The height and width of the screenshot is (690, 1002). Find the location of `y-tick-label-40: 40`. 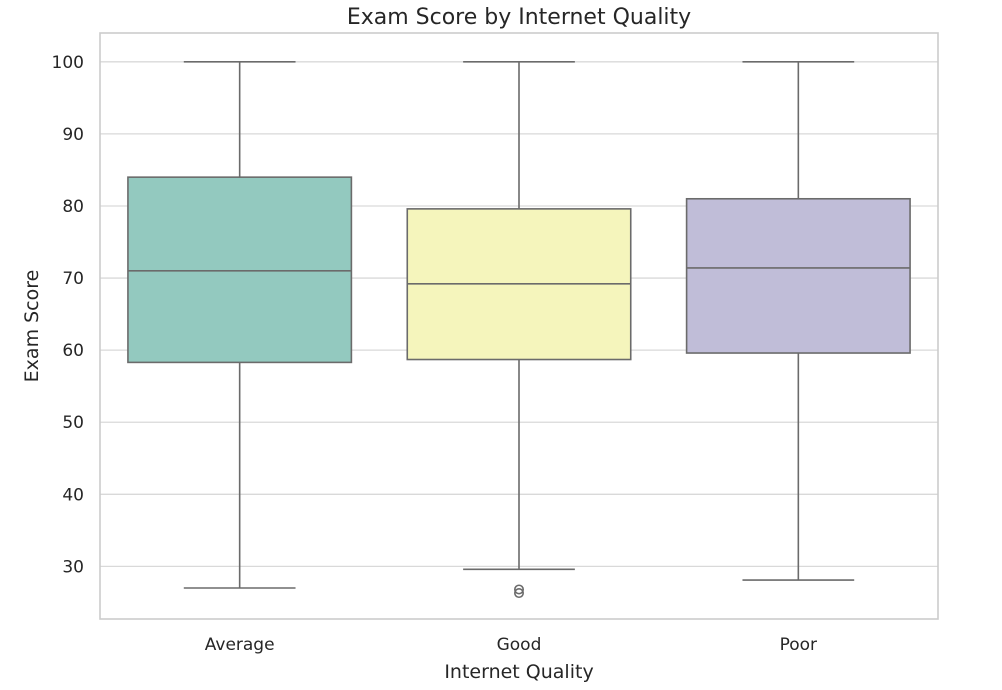

y-tick-label-40: 40 is located at coordinates (73, 495).